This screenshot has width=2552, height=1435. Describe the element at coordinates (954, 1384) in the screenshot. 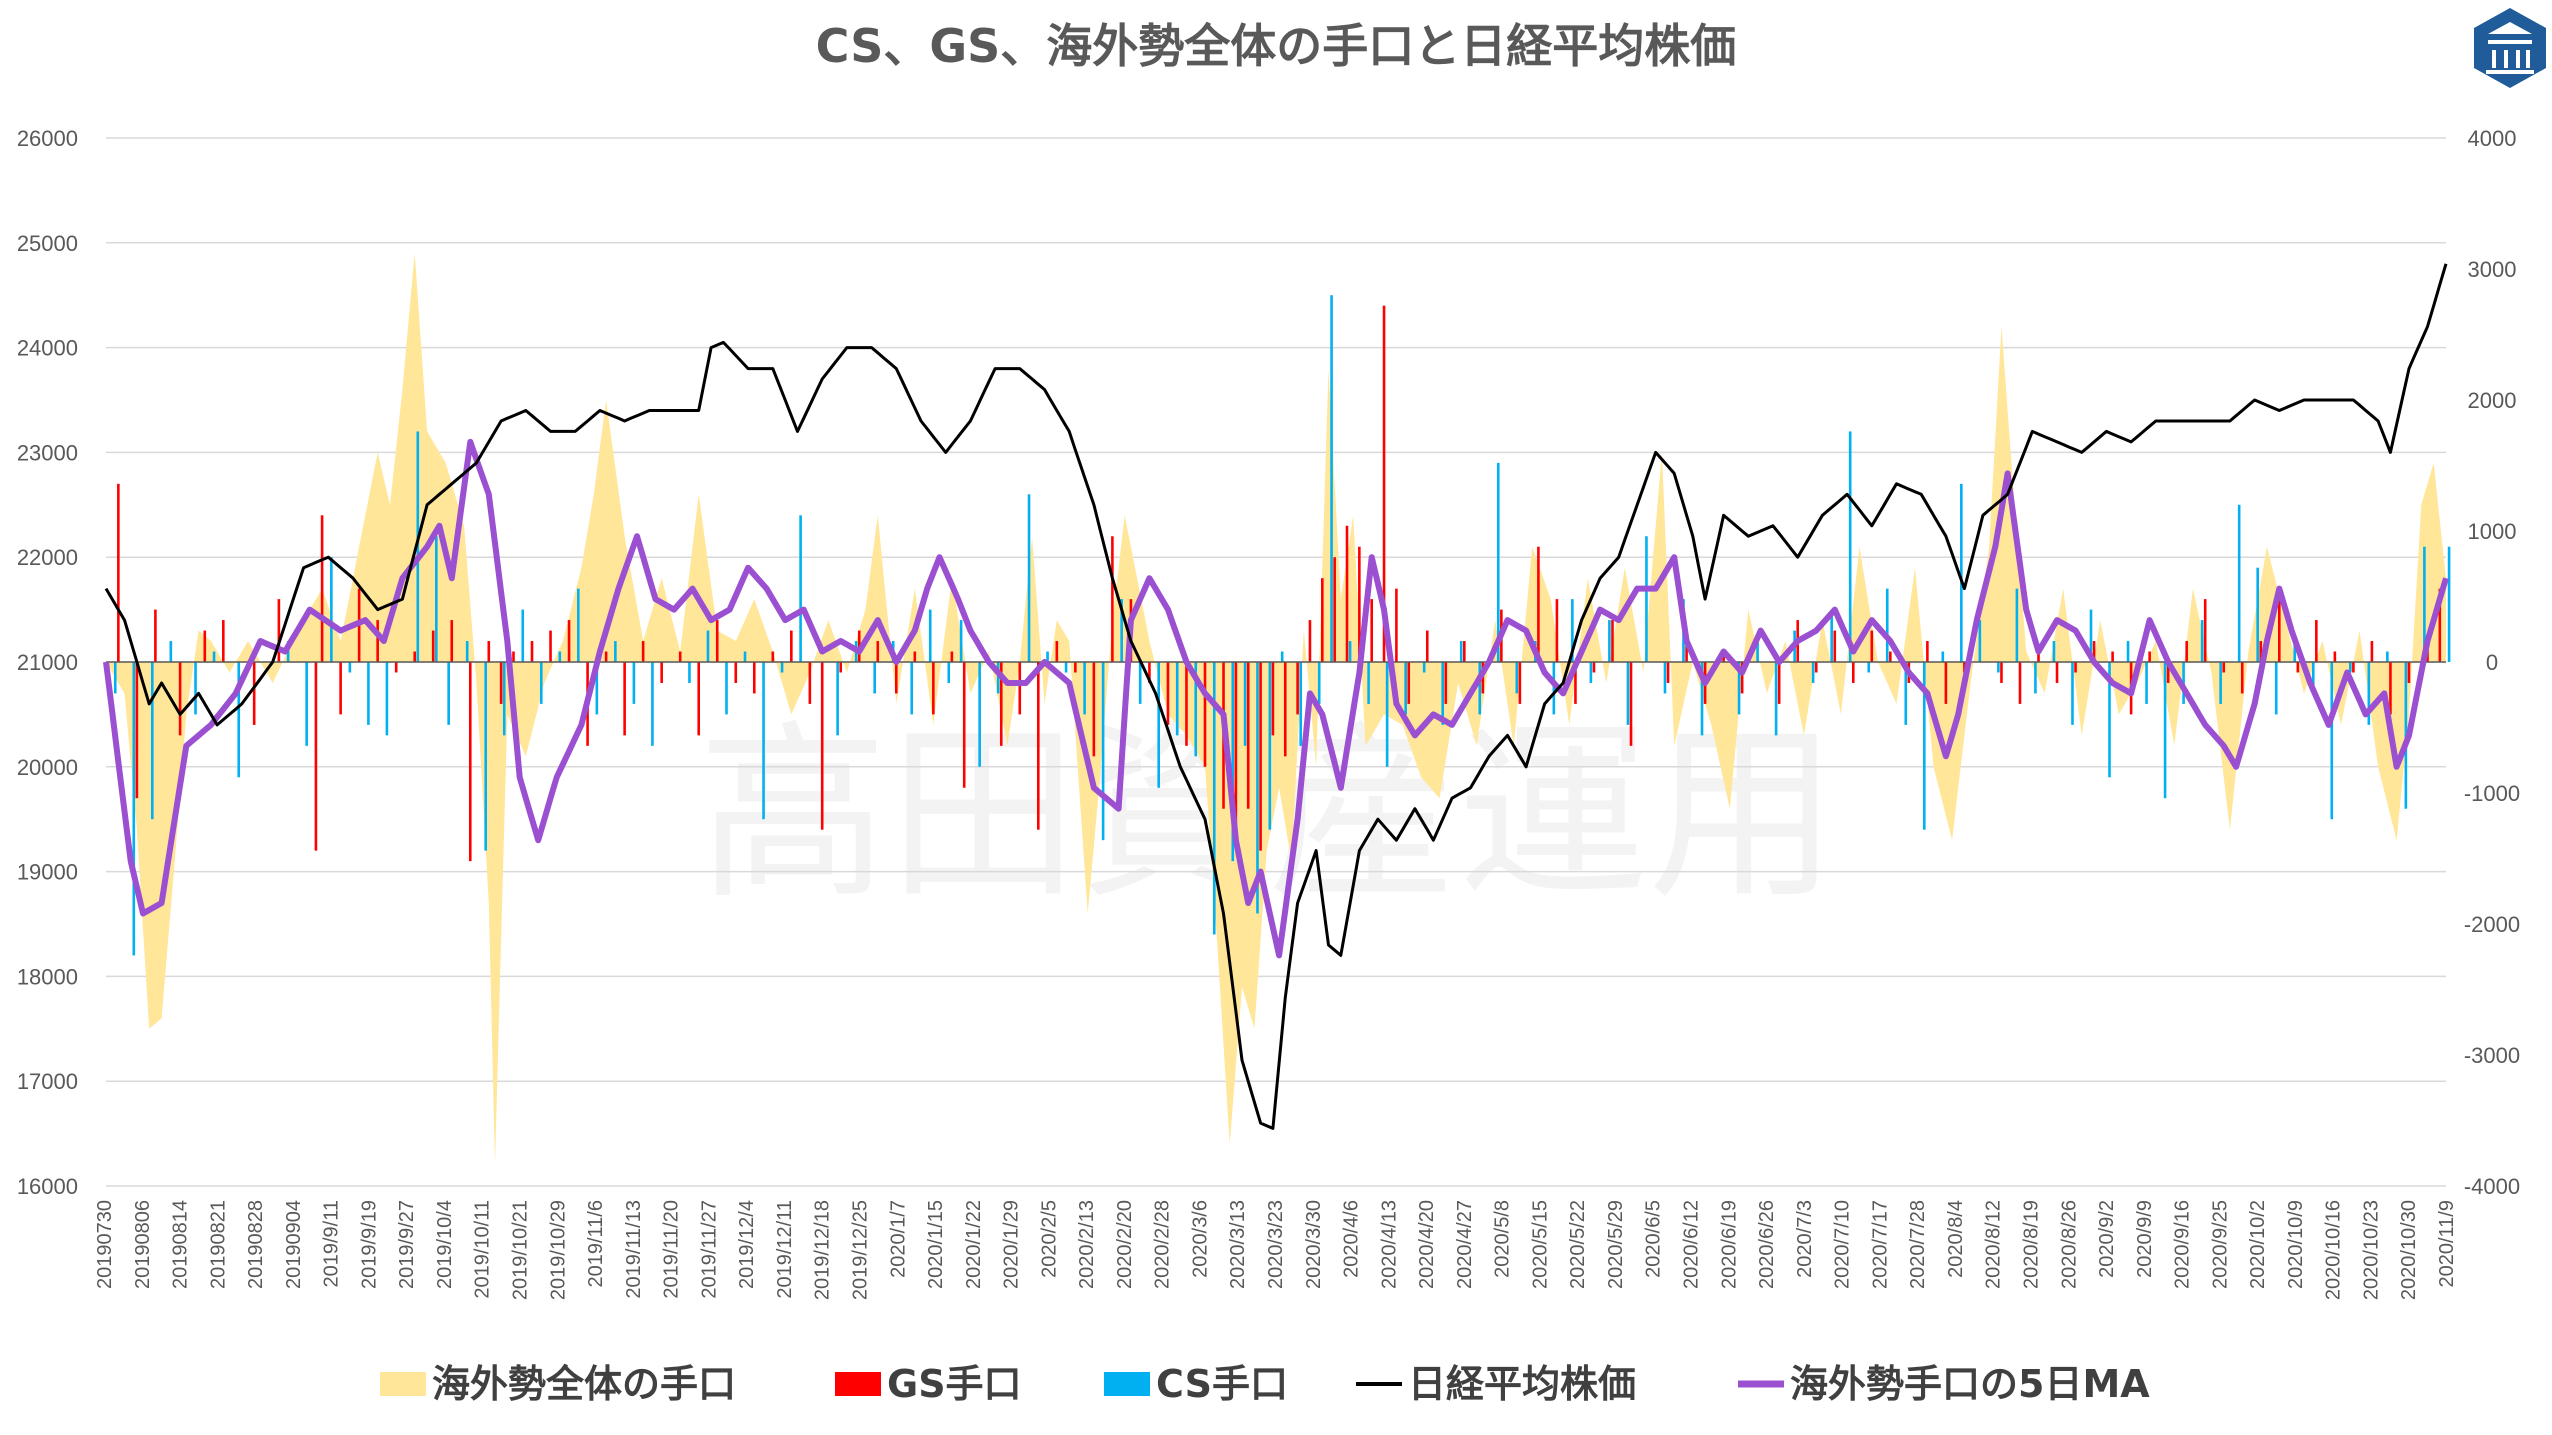

I see `legend-label: GS手口` at that location.